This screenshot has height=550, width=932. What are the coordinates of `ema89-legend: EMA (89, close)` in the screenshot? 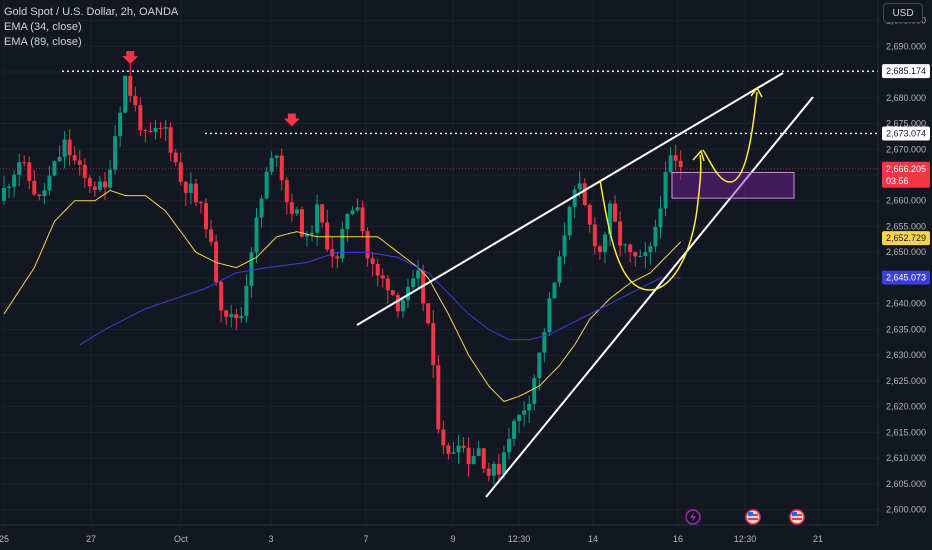 It's located at (43, 42).